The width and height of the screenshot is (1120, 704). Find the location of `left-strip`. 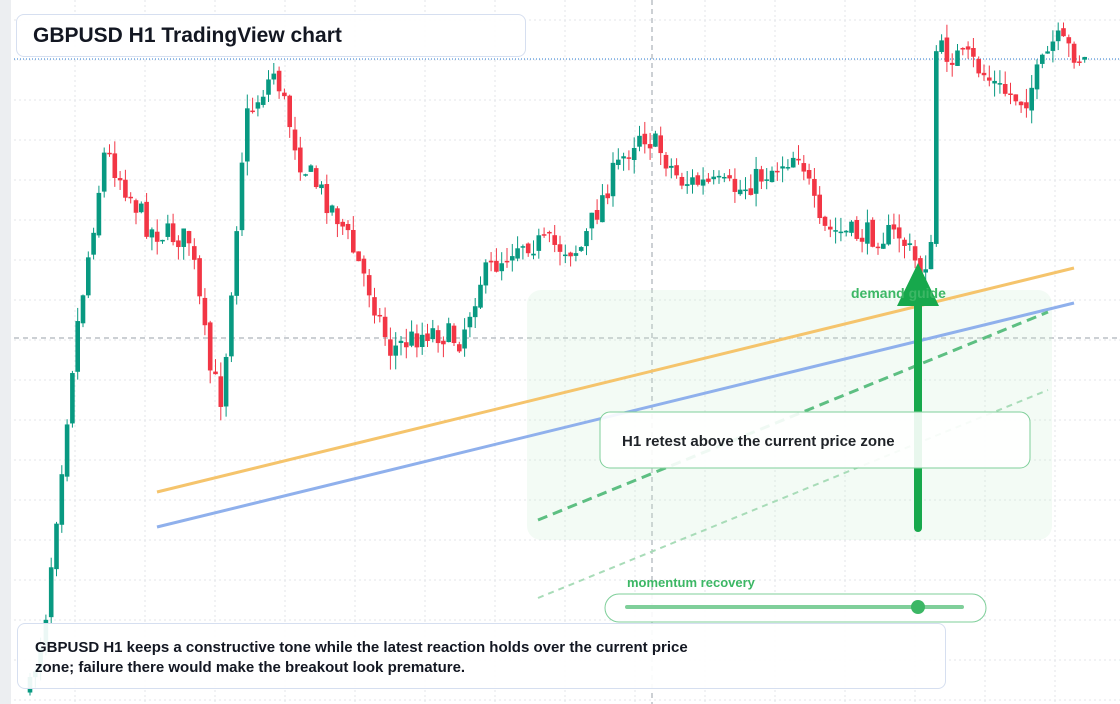

left-strip is located at coordinates (5, 352).